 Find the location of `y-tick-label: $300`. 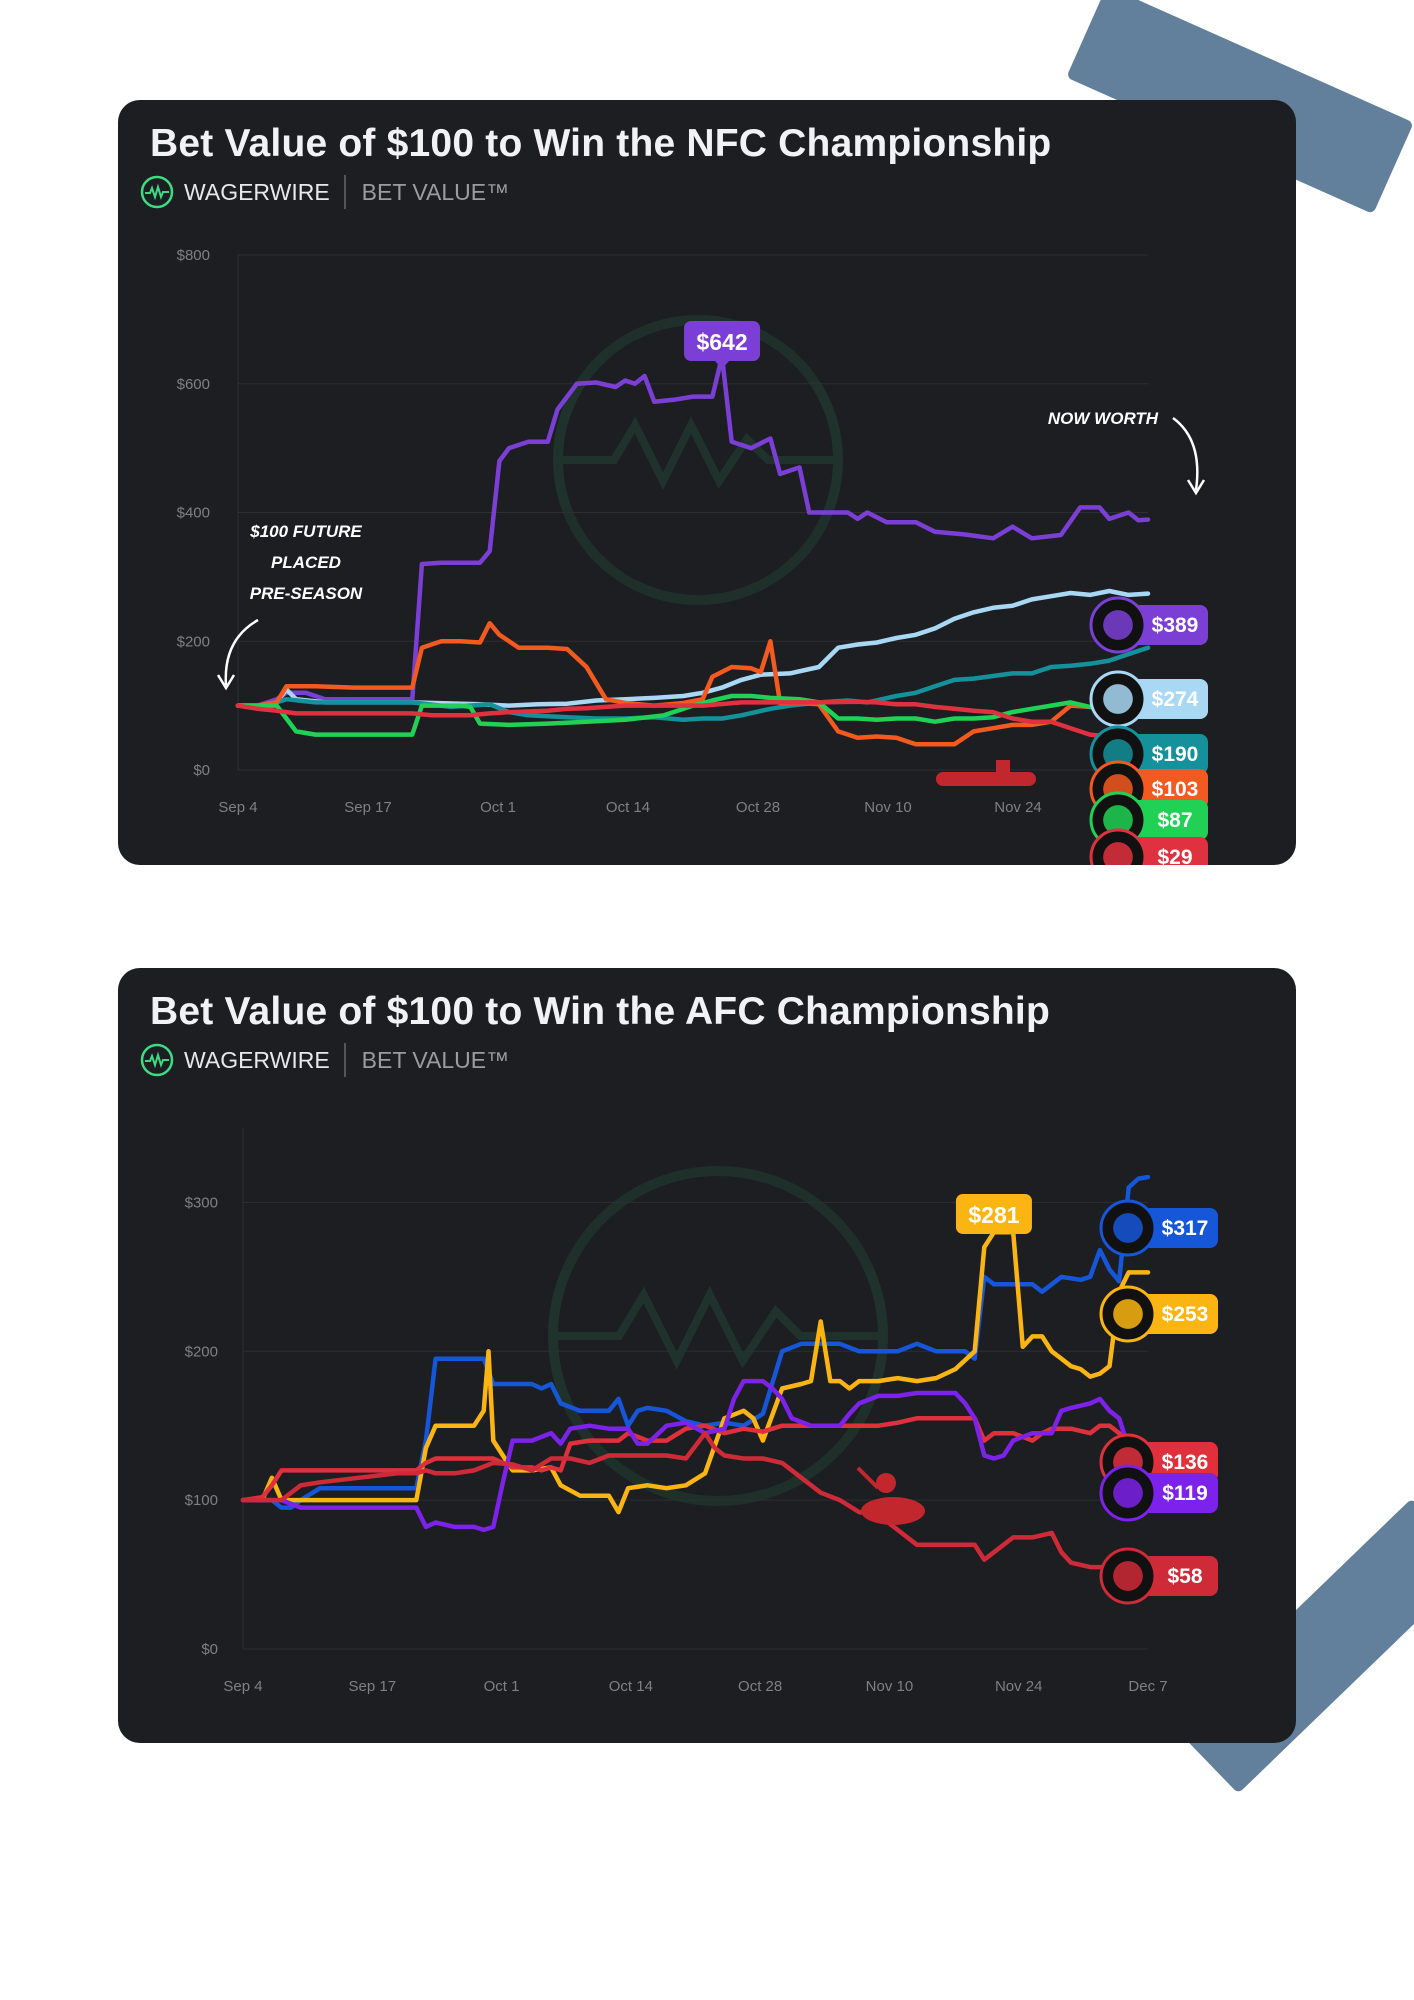

y-tick-label: $300 is located at coordinates (201, 1202).